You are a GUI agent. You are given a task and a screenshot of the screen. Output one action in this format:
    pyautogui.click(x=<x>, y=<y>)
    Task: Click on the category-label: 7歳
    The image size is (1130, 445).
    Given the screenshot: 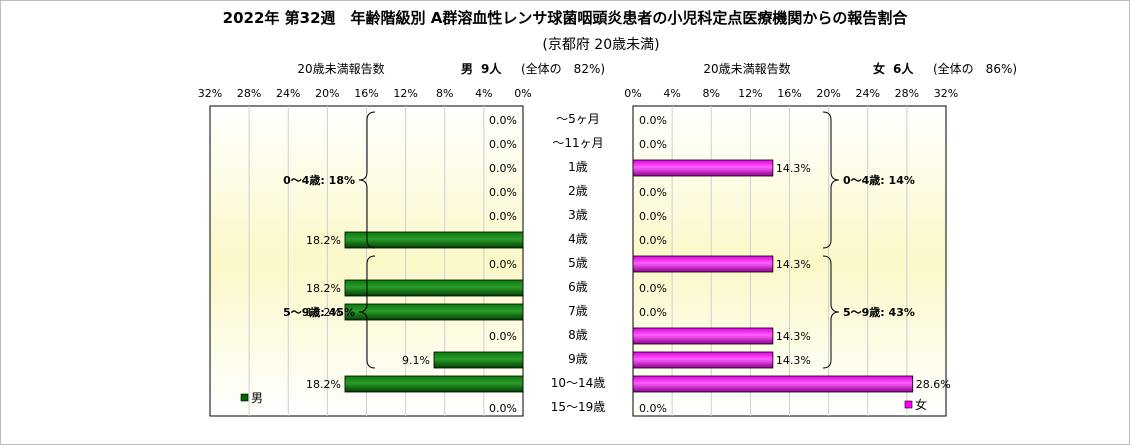 What is the action you would take?
    pyautogui.click(x=578, y=311)
    